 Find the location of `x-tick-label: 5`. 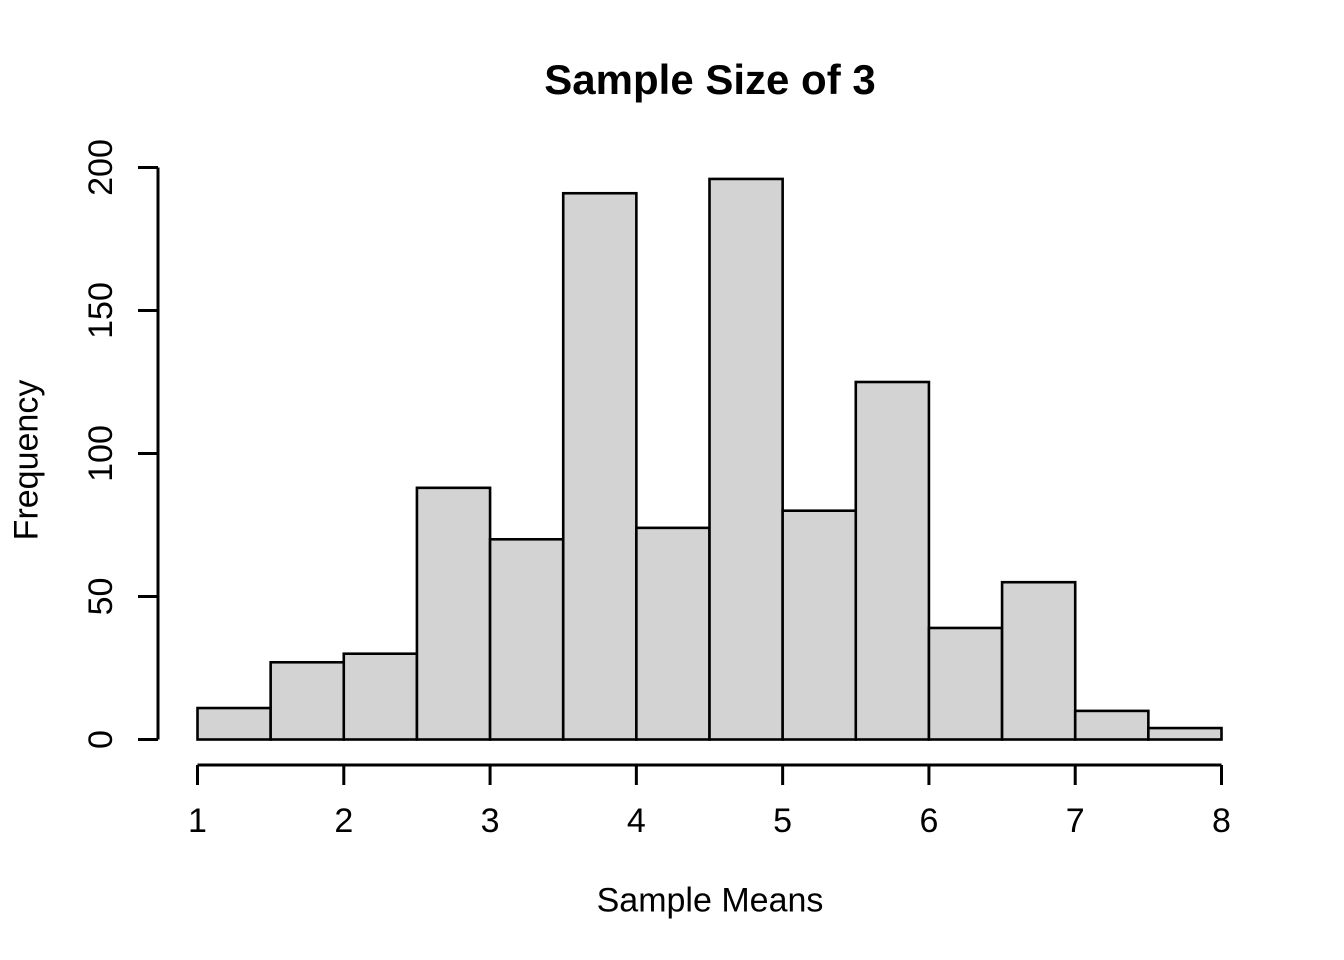

x-tick-label: 5 is located at coordinates (782, 821).